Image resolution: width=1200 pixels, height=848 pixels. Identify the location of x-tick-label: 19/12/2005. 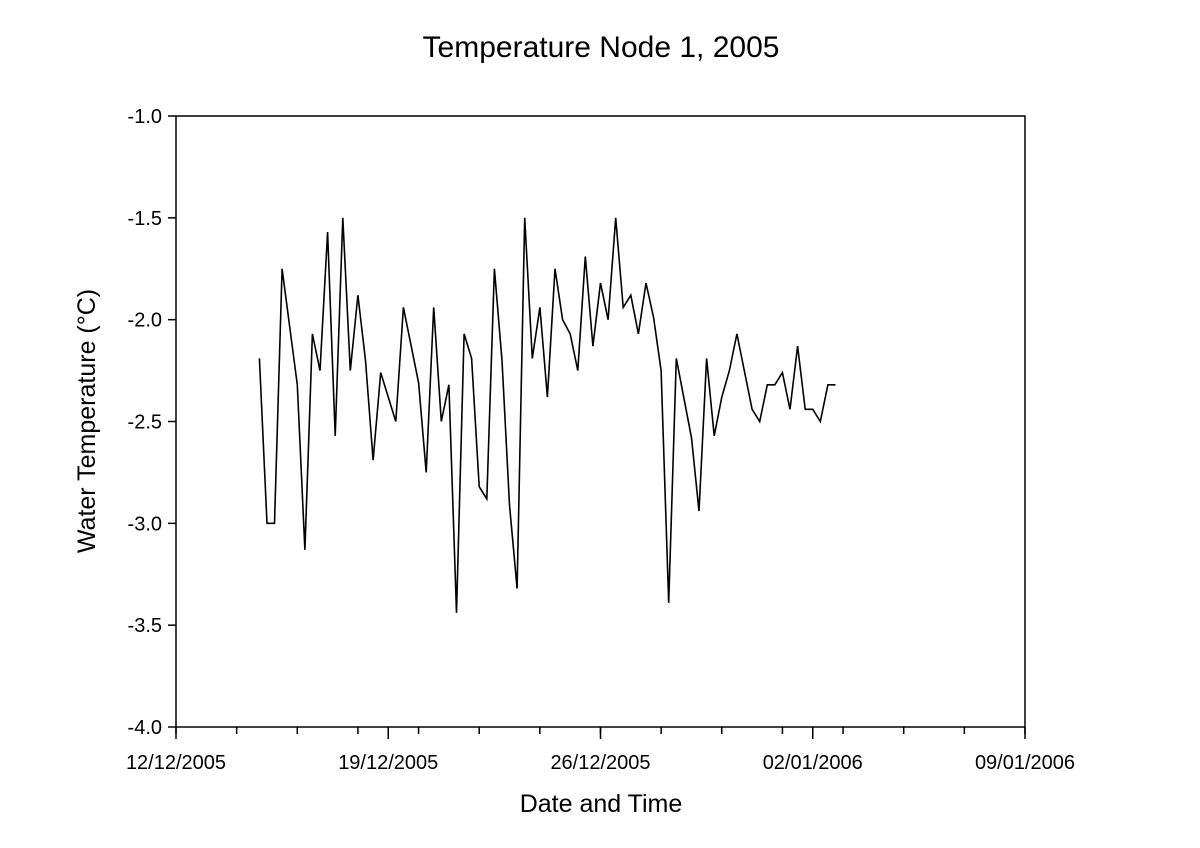
(388, 763).